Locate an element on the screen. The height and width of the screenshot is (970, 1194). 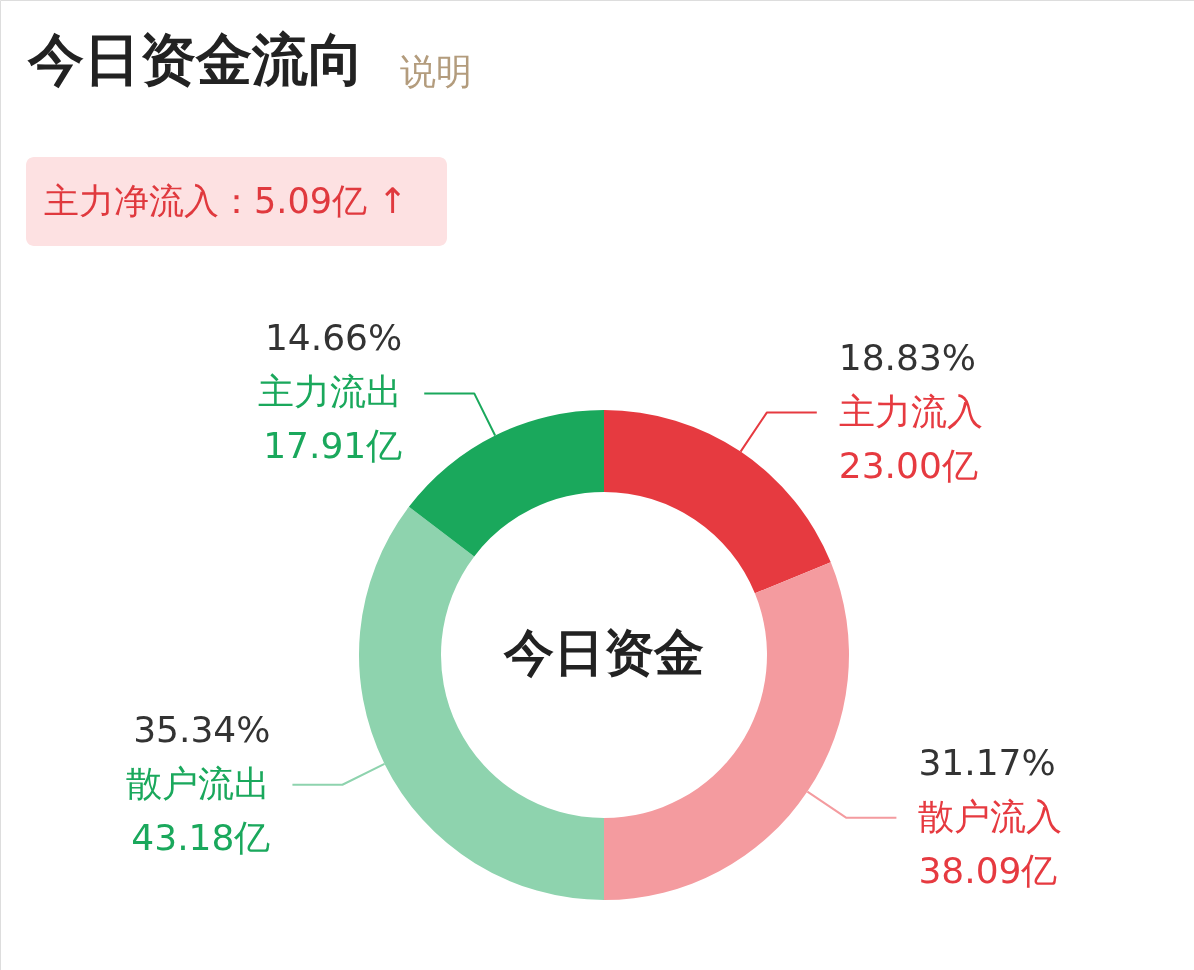
data-label: 38.09亿 is located at coordinates (988, 870).